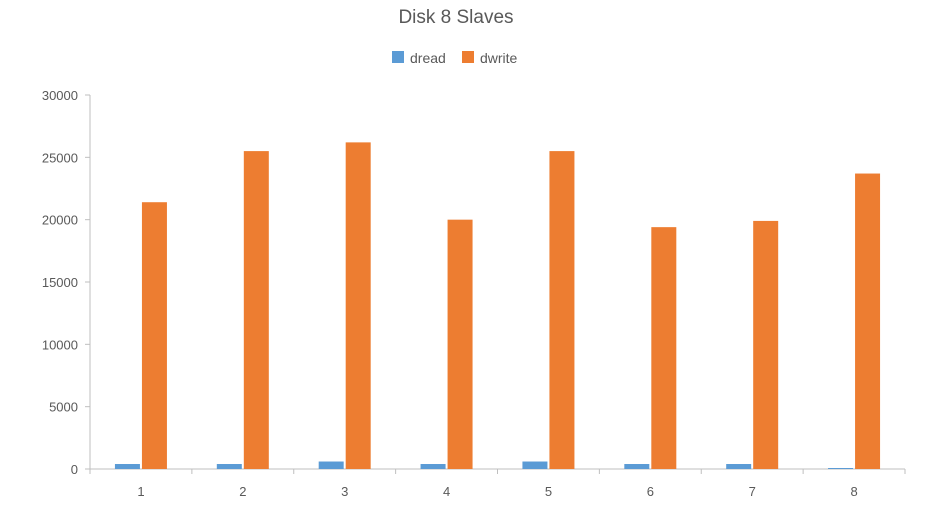  What do you see at coordinates (548, 491) in the screenshot?
I see `x-tick-label: 5` at bounding box center [548, 491].